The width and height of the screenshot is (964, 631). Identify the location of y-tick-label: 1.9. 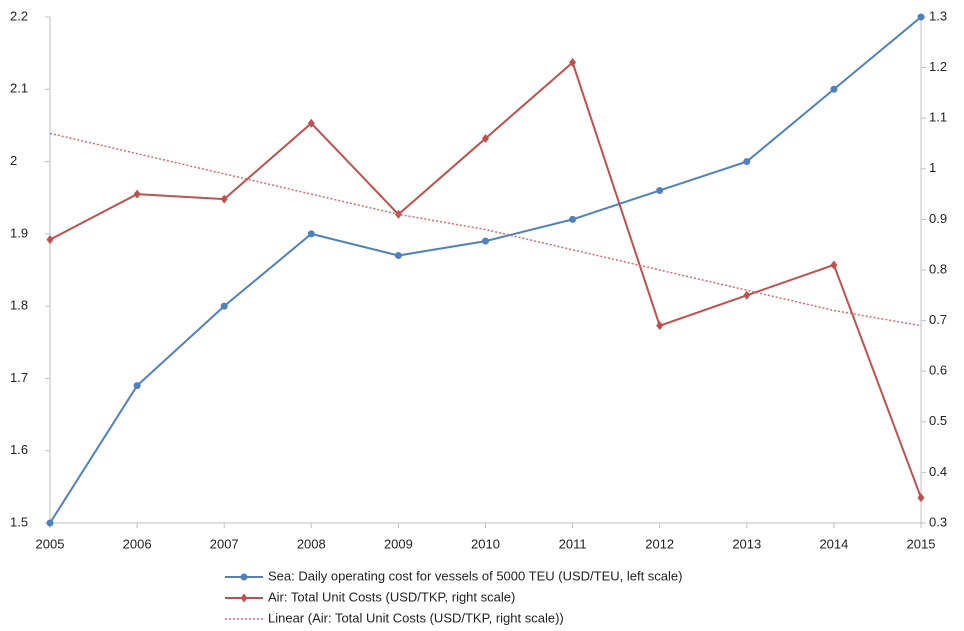
(19, 232).